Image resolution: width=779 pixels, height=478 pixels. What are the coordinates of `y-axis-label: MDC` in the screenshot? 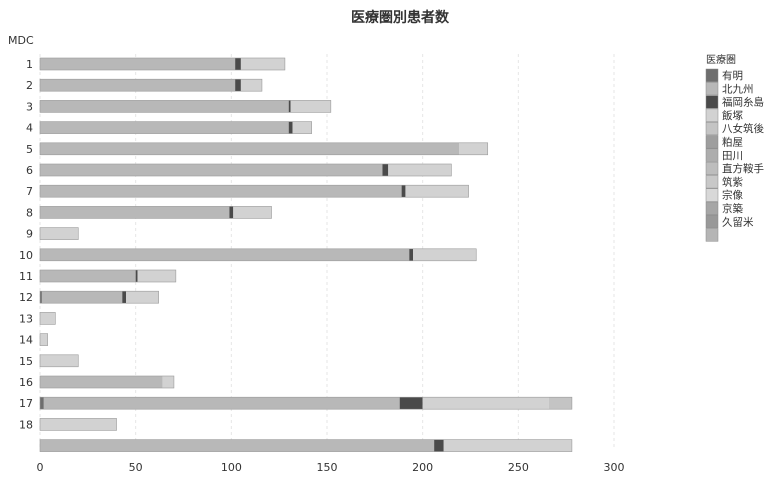 It's located at (21, 40).